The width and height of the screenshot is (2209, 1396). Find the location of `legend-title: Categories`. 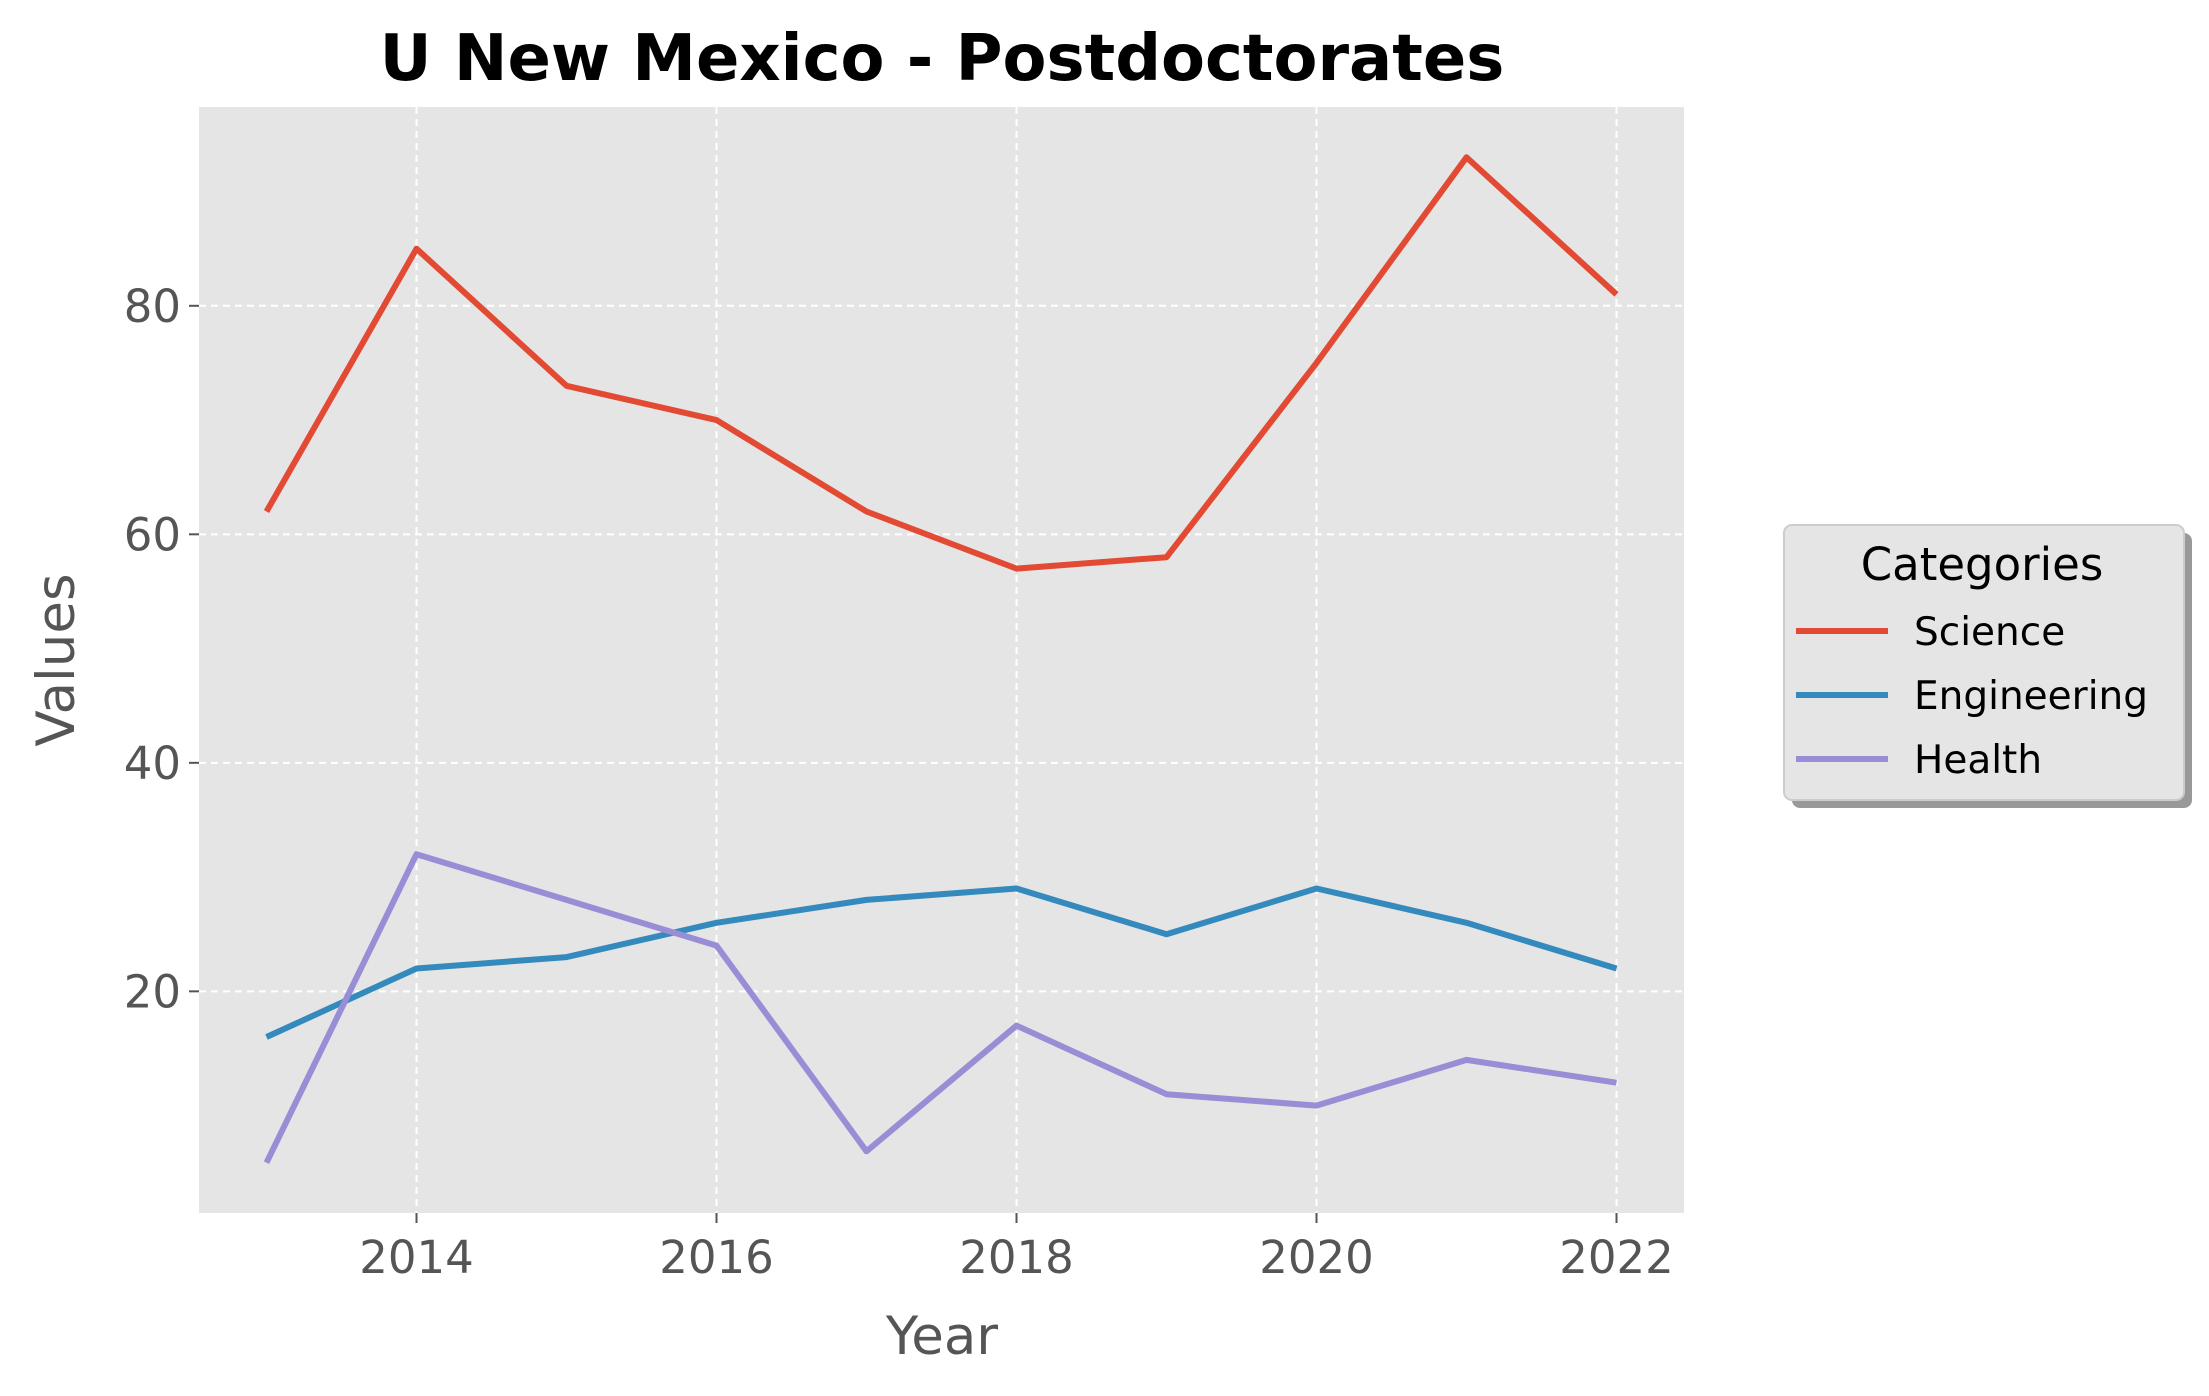

legend-title: Categories is located at coordinates (1982, 564).